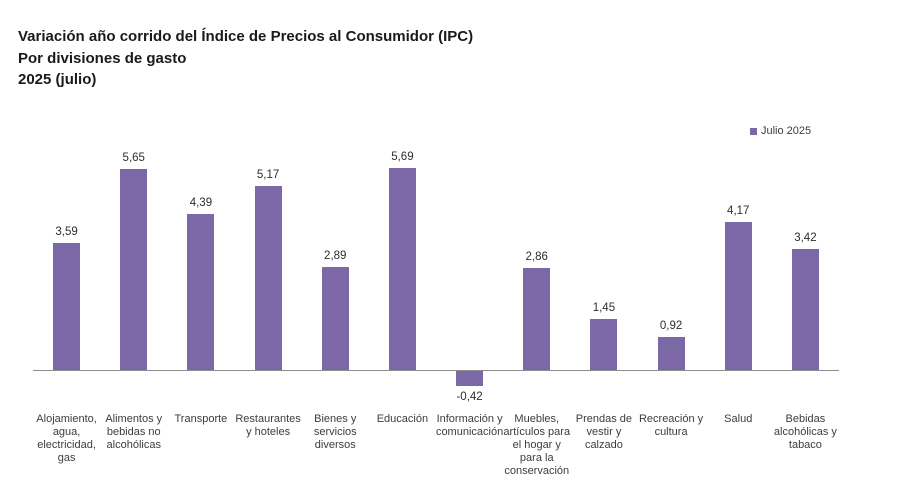  What do you see at coordinates (738, 210) in the screenshot?
I see `bar-value-label-10: 4,17` at bounding box center [738, 210].